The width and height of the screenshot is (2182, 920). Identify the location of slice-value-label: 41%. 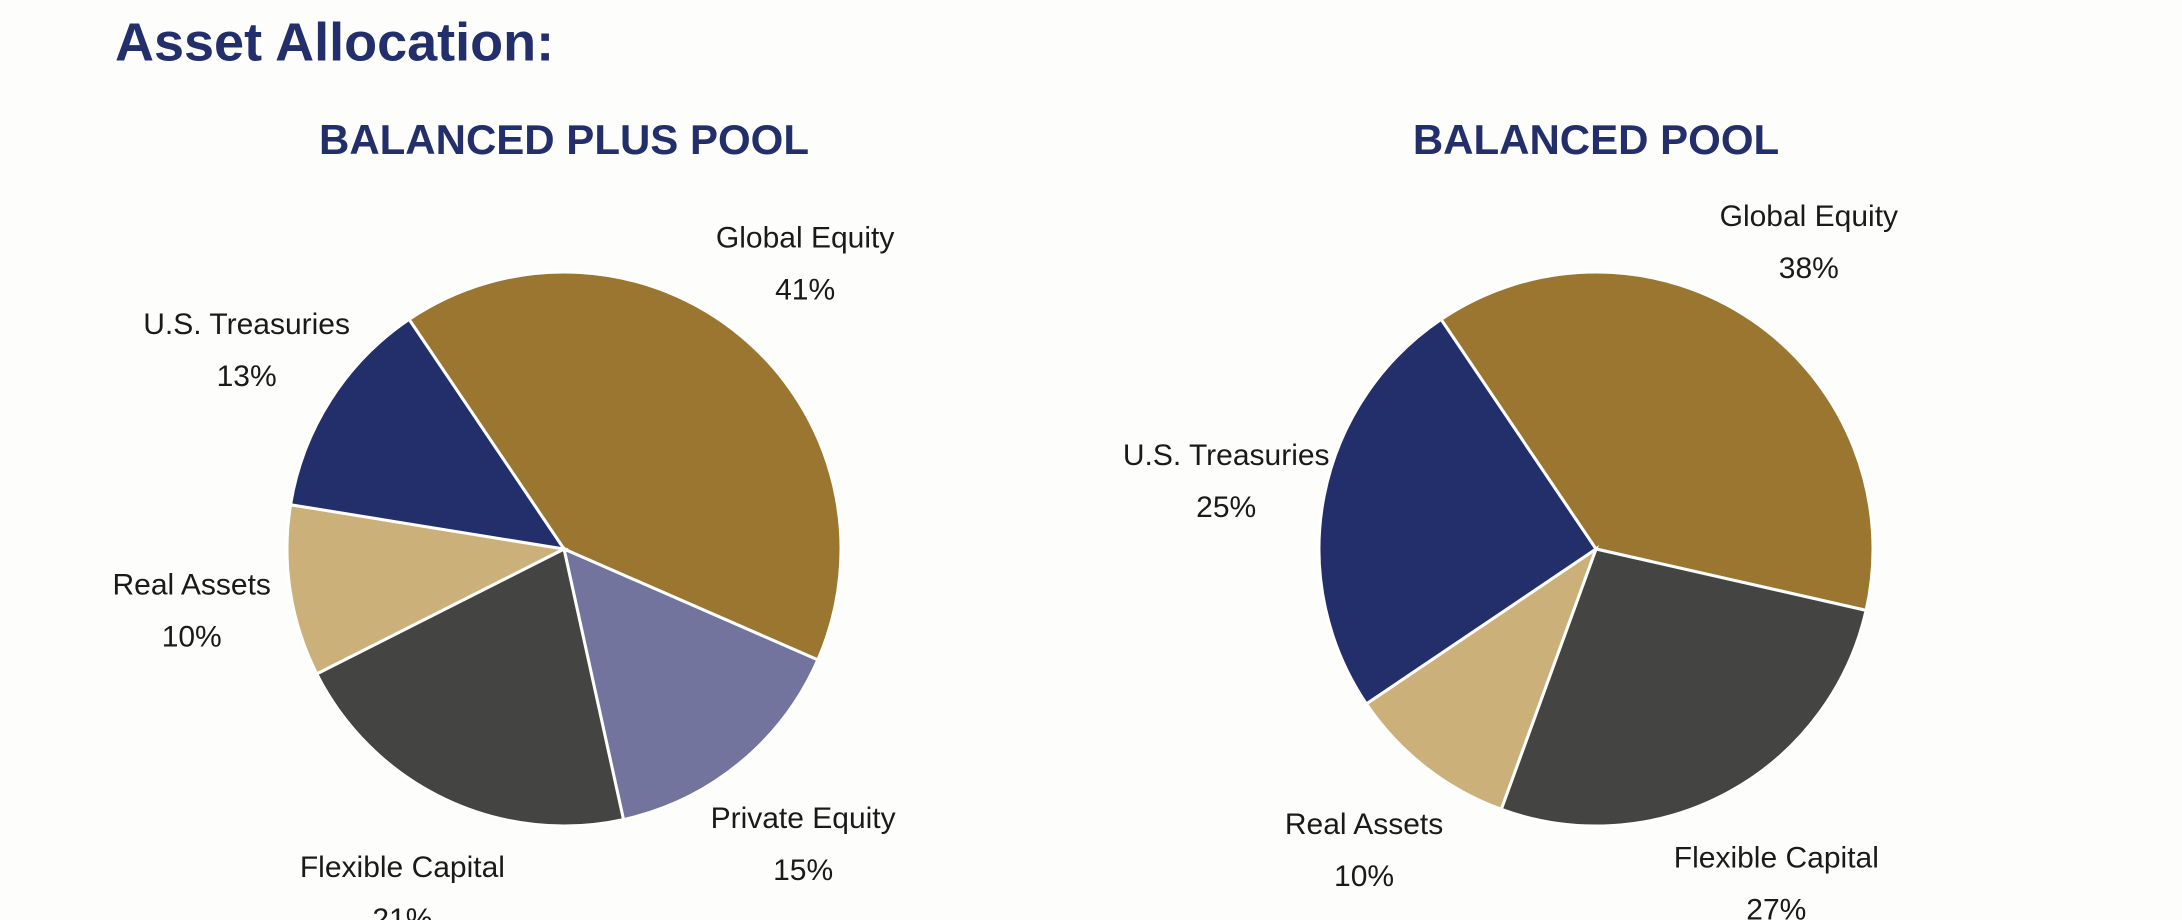
(805, 289).